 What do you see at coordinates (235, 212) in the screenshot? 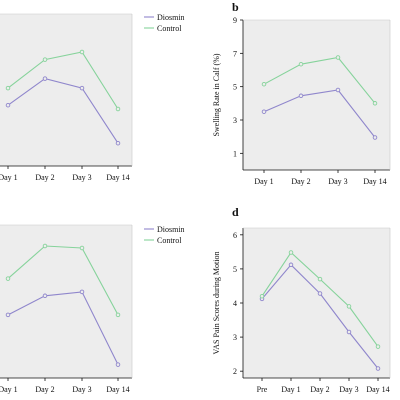
I see `panel-letter: d` at bounding box center [235, 212].